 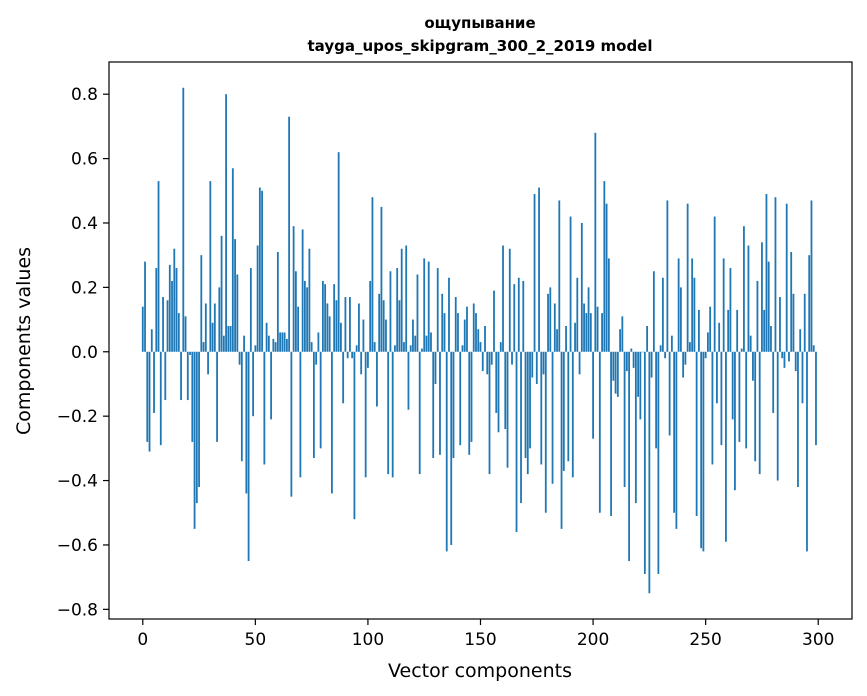 I want to click on x-axis-ticks: 0 50 100 150 200 250 300, so click(x=485, y=634).